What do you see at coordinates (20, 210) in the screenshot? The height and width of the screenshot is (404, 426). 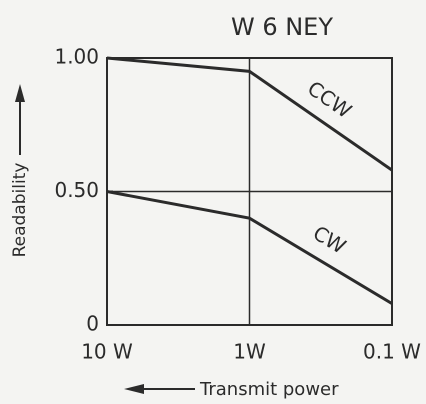 I see `y-axis-label: Readability` at bounding box center [20, 210].